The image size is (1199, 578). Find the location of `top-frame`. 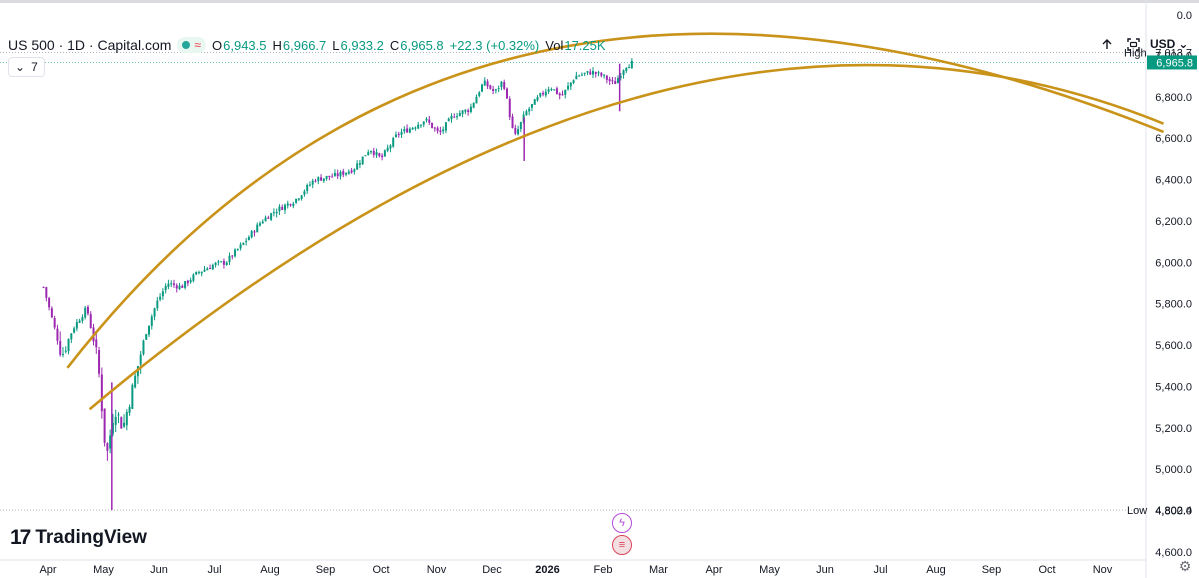

top-frame is located at coordinates (599, 1).